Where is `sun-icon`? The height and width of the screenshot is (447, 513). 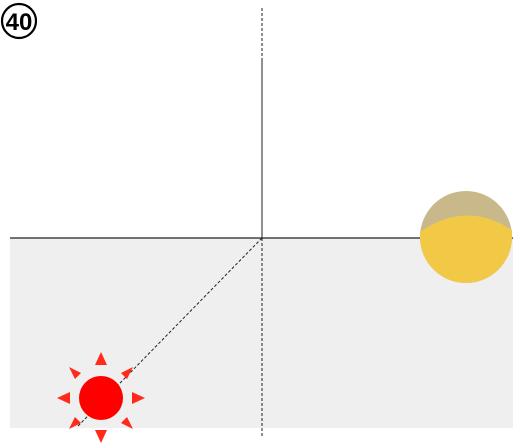
sun-icon is located at coordinates (101, 397).